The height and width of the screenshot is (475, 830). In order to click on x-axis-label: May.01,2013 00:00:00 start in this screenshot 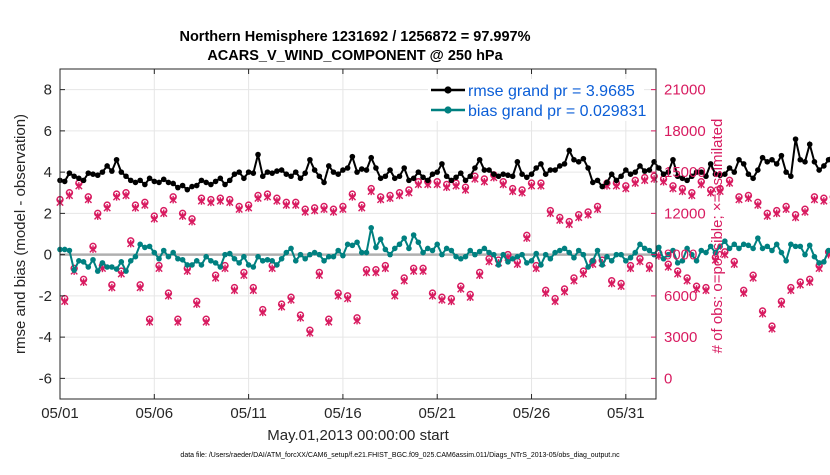, I will do `click(358, 435)`.